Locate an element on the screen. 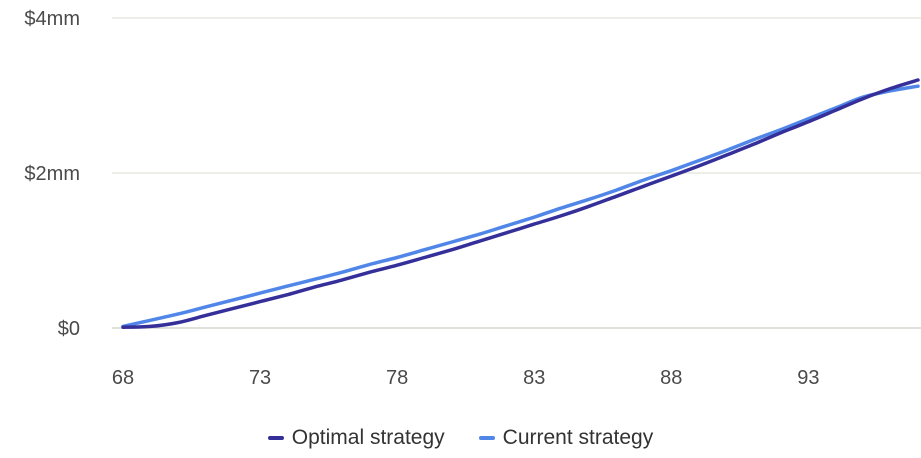  legend-item-current: Current strategy is located at coordinates (566, 438).